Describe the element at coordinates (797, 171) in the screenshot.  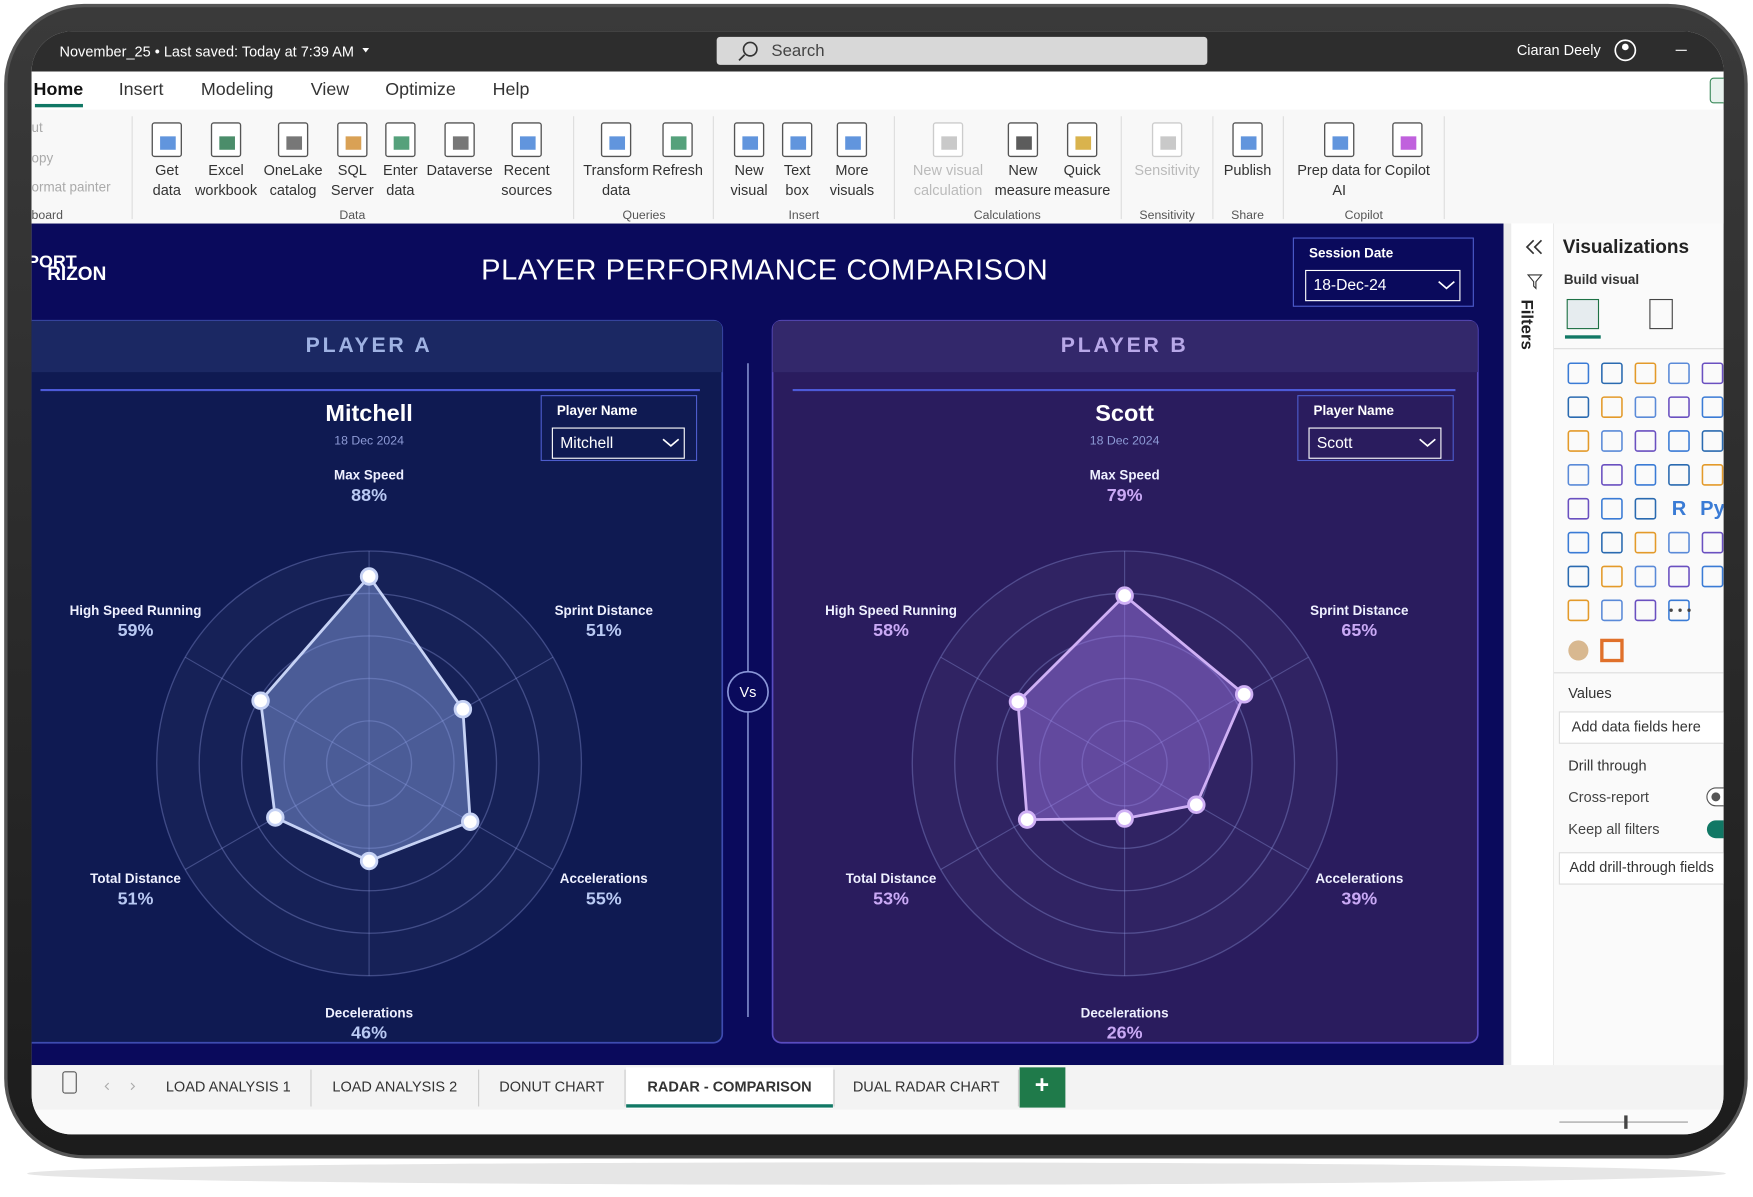
I see `ribbon-button-label: Text` at that location.